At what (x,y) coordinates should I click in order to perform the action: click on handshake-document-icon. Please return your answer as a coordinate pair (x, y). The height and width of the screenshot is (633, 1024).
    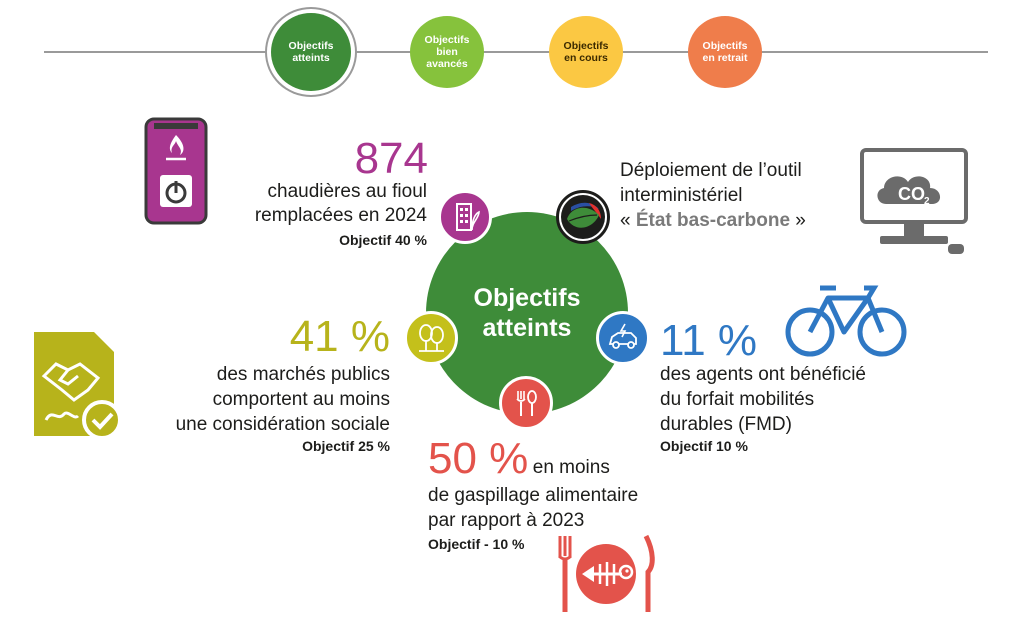
    Looking at the image, I should click on (78, 386).